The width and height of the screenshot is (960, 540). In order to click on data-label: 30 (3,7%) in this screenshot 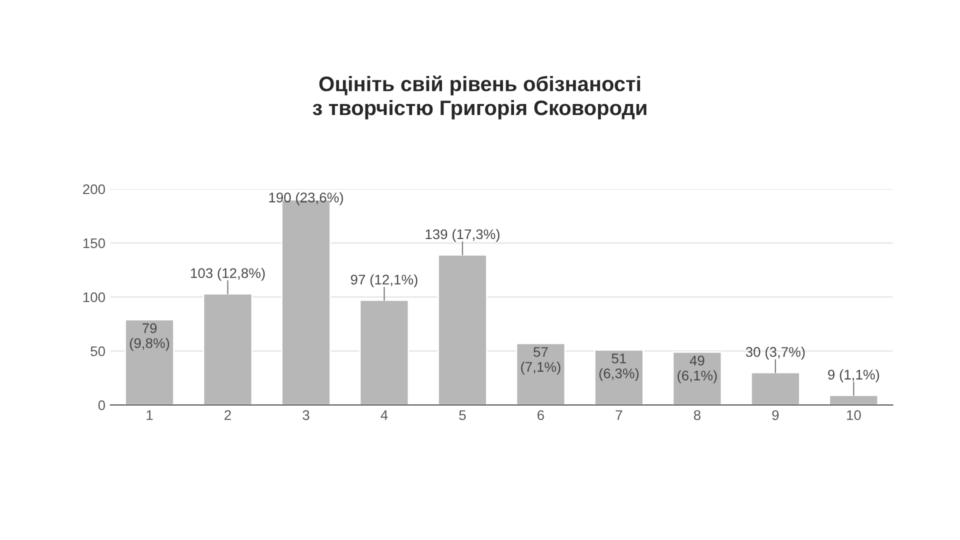, I will do `click(775, 353)`.